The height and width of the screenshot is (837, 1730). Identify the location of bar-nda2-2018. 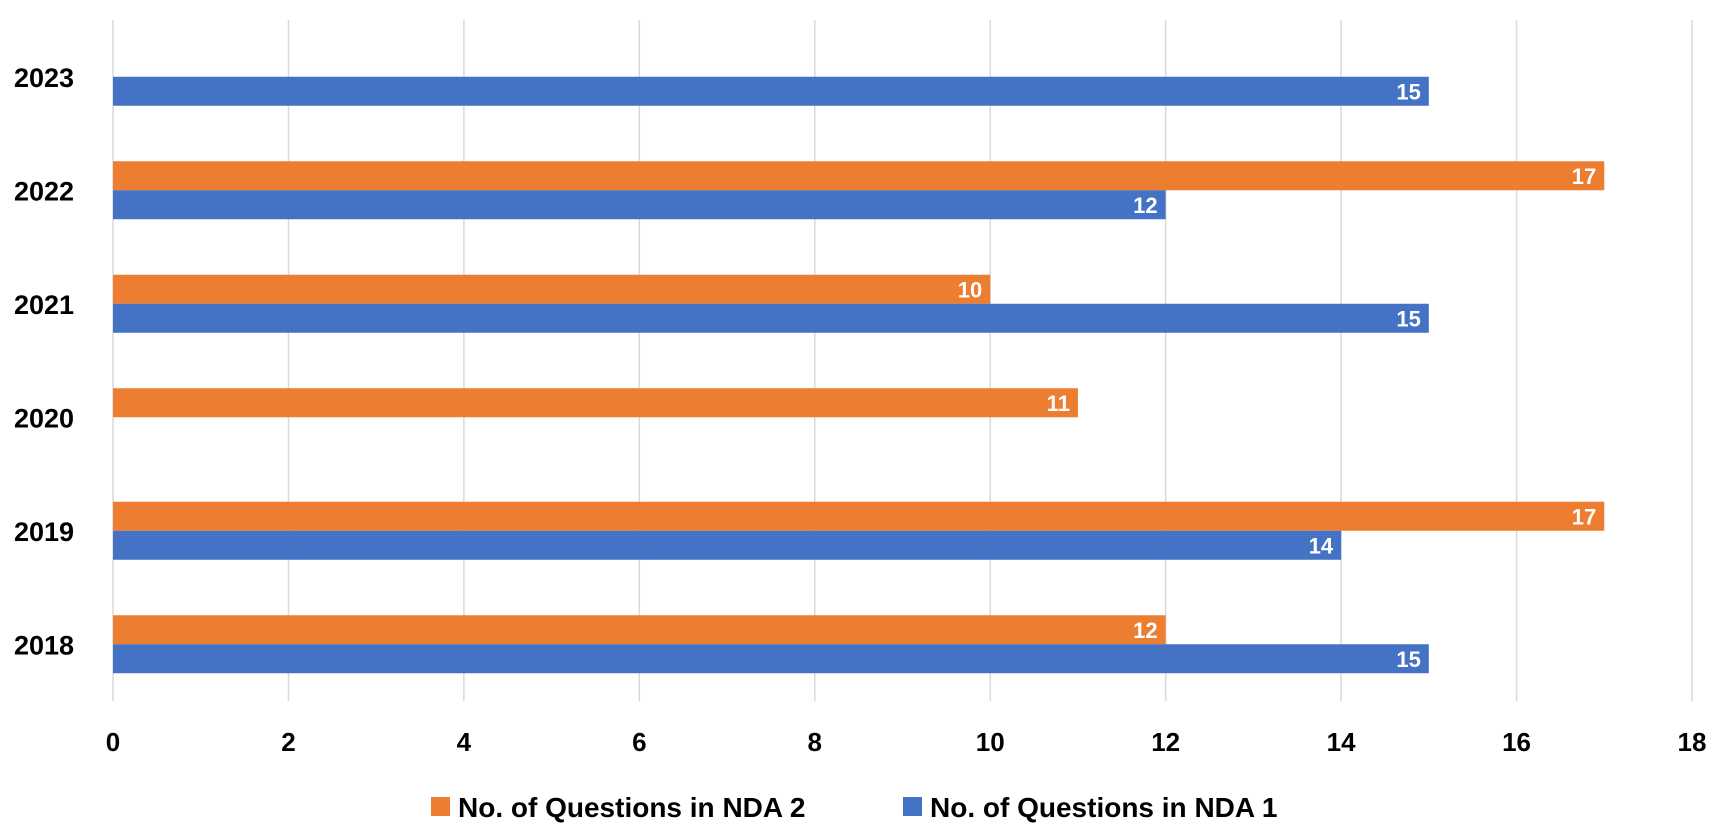
(639, 630).